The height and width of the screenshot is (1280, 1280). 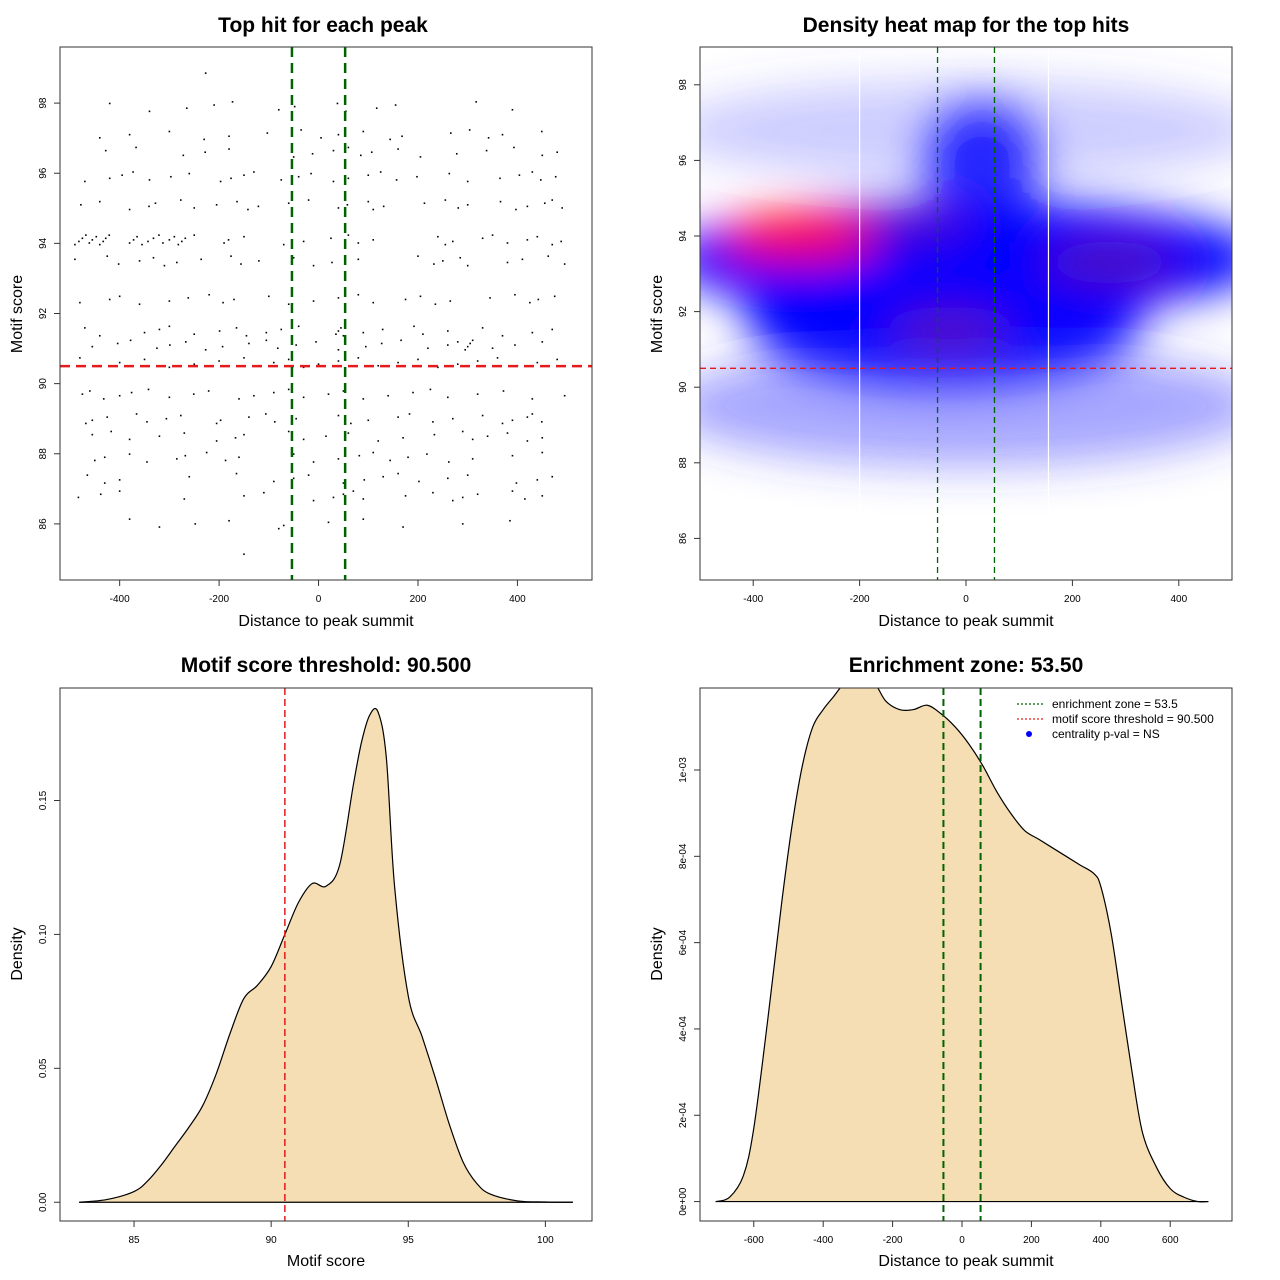 I want to click on y-tick-label: 98, so click(x=43, y=103).